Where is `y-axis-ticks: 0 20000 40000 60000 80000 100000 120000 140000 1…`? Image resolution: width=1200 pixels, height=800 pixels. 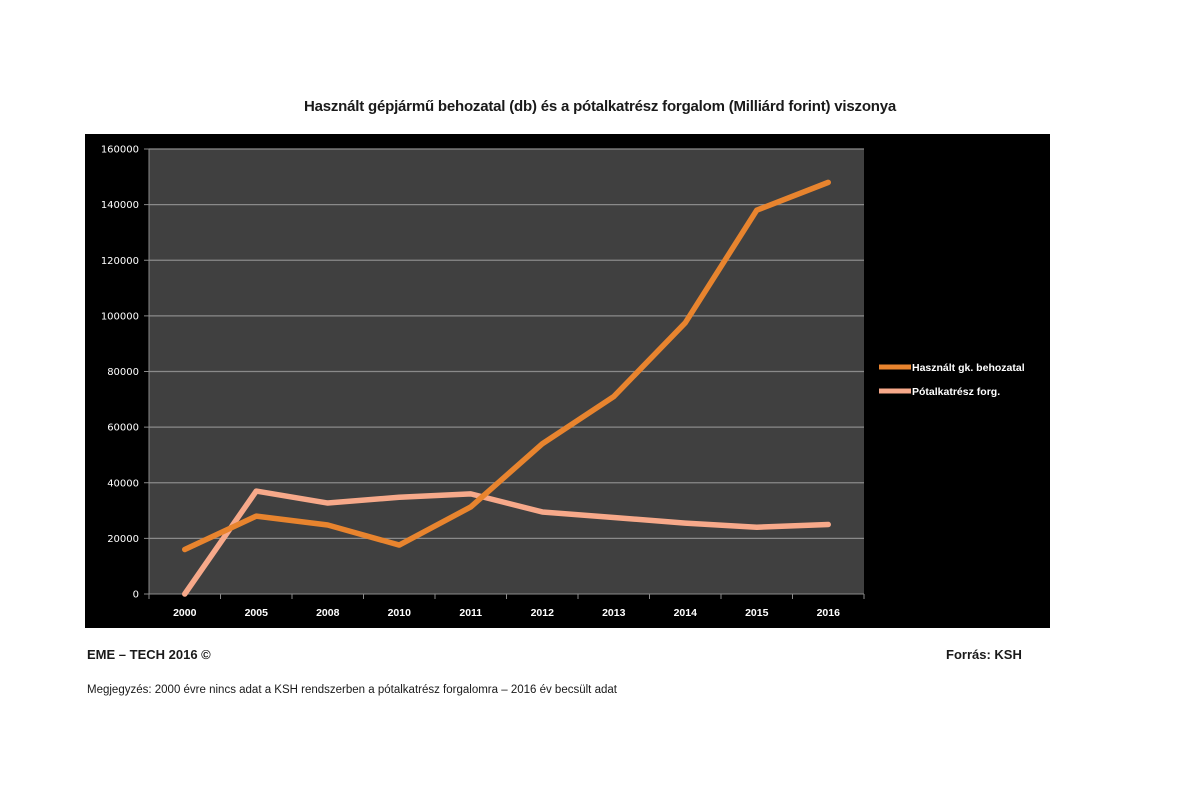 y-axis-ticks: 0 20000 40000 60000 80000 100000 120000 140000 1… is located at coordinates (125, 373).